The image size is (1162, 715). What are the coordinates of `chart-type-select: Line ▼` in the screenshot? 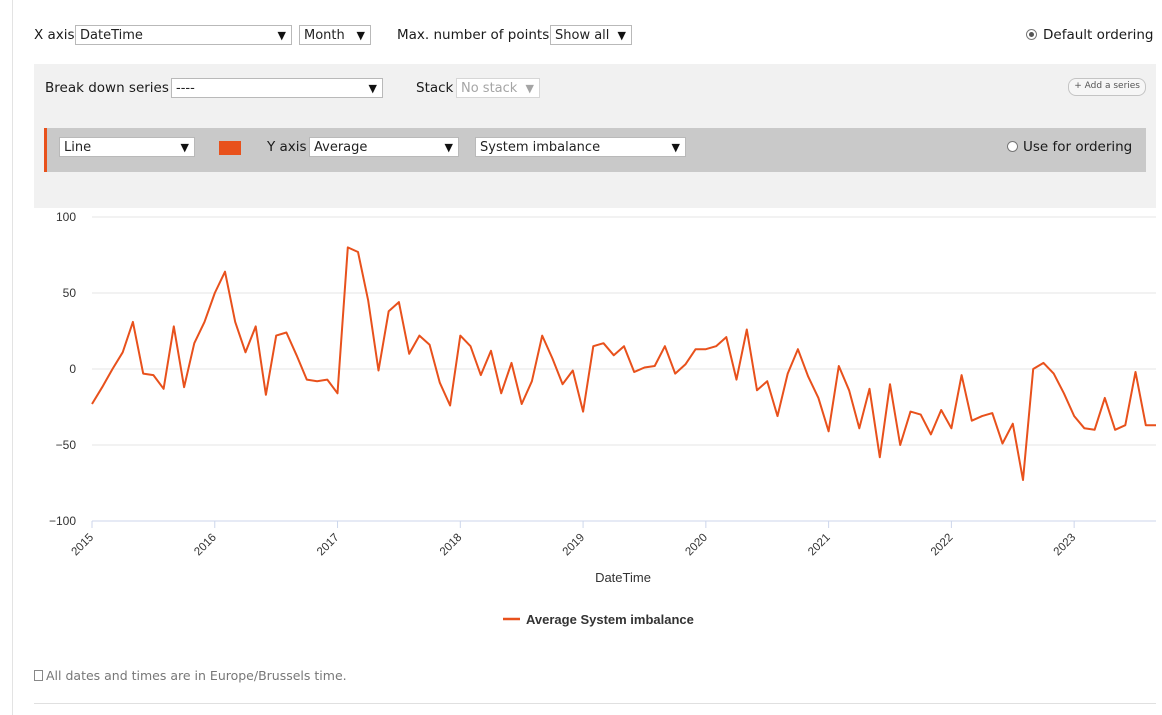 It's located at (127, 147).